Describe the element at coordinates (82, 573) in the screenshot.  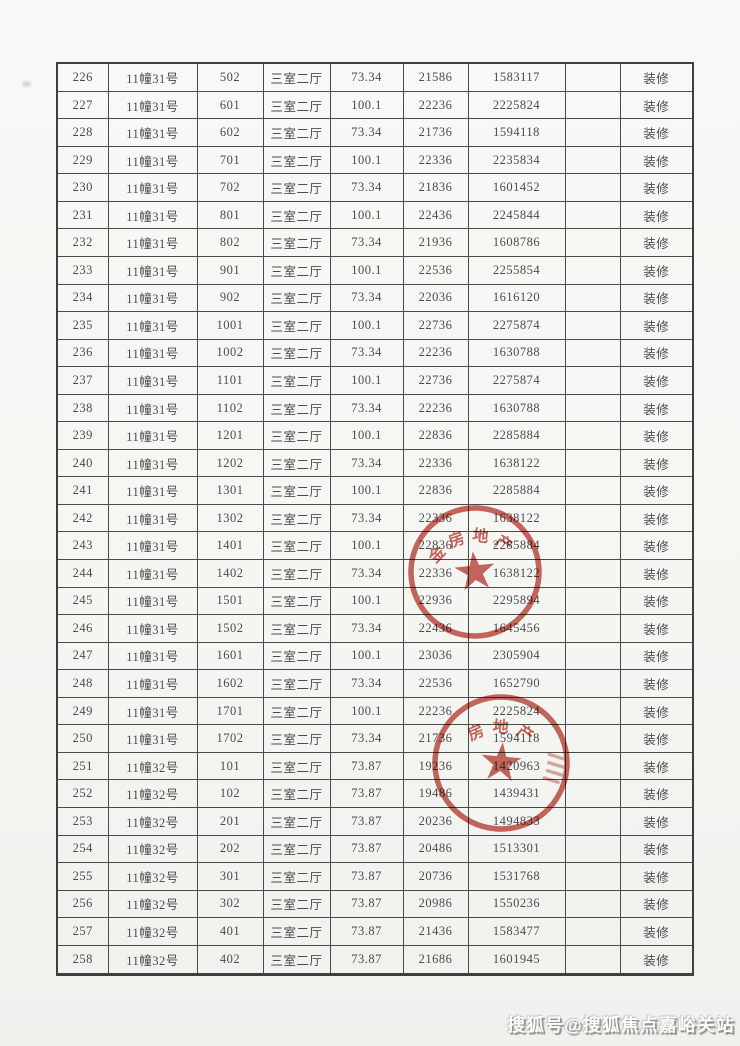
I see `cell-seq: 244` at that location.